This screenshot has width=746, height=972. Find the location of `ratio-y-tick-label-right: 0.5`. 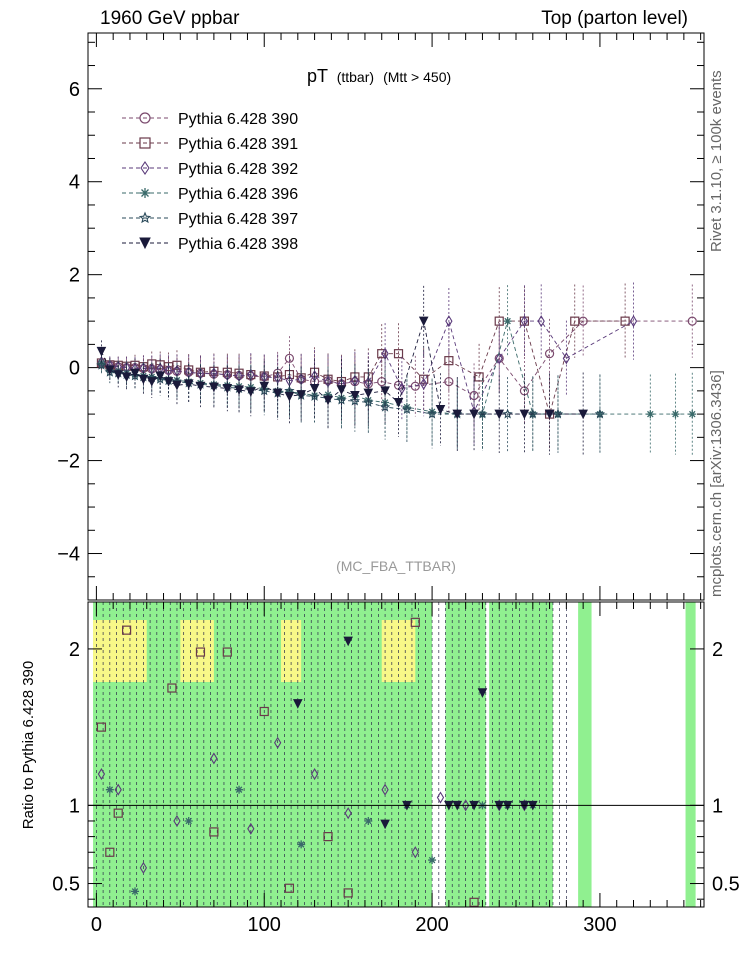

ratio-y-tick-label-right: 0.5 is located at coordinates (726, 885).